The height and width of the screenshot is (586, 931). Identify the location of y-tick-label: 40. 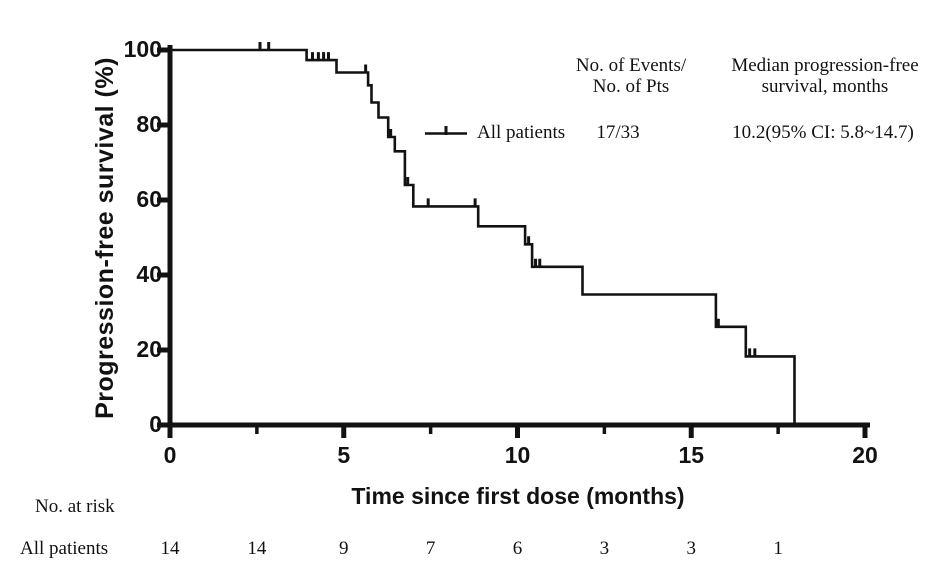
(149, 273).